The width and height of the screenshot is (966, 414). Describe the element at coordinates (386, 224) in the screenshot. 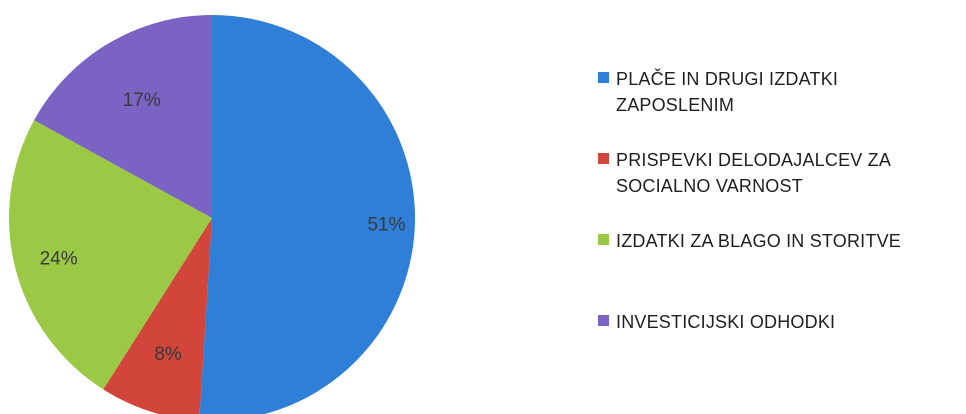

I see `data-label-place: 51%` at that location.